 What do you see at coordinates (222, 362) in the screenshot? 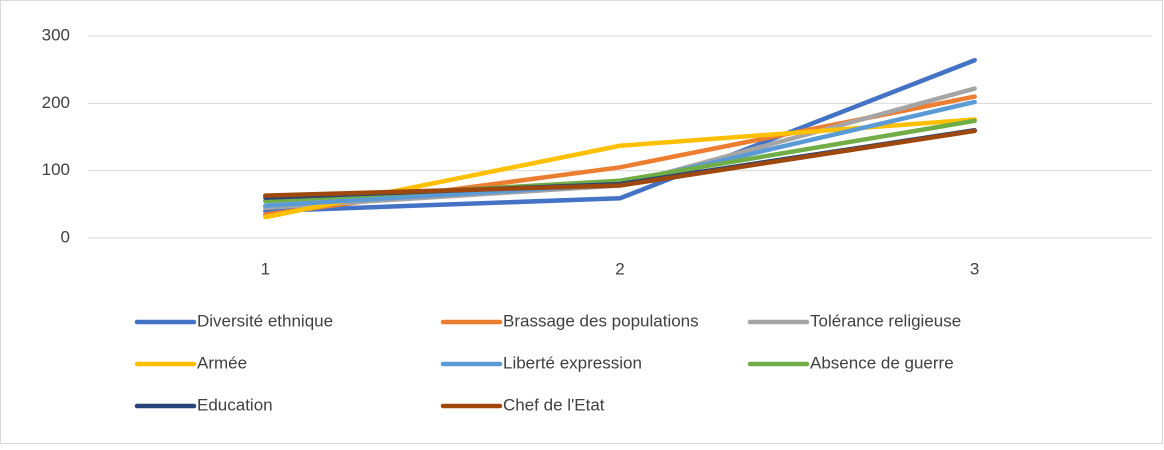
I see `legend-label: Armée` at bounding box center [222, 362].